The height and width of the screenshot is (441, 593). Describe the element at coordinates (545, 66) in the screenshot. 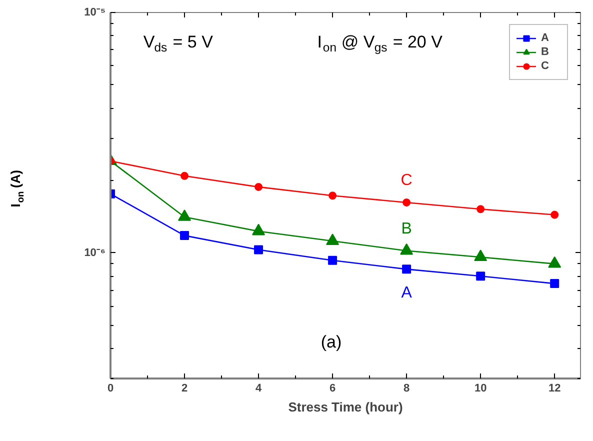

I see `legend-label: C` at that location.